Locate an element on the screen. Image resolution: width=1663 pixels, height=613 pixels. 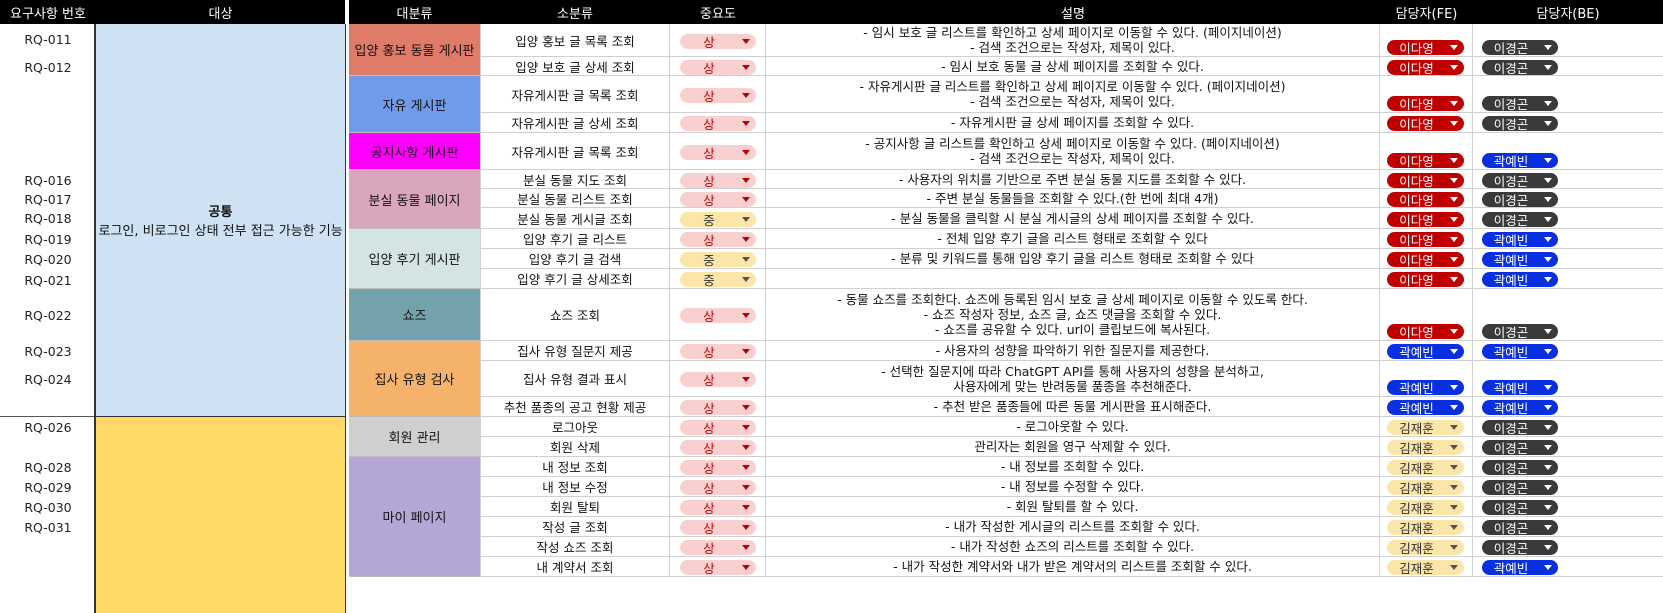
subcategory-cell: 로그아웃 is located at coordinates (575, 427).